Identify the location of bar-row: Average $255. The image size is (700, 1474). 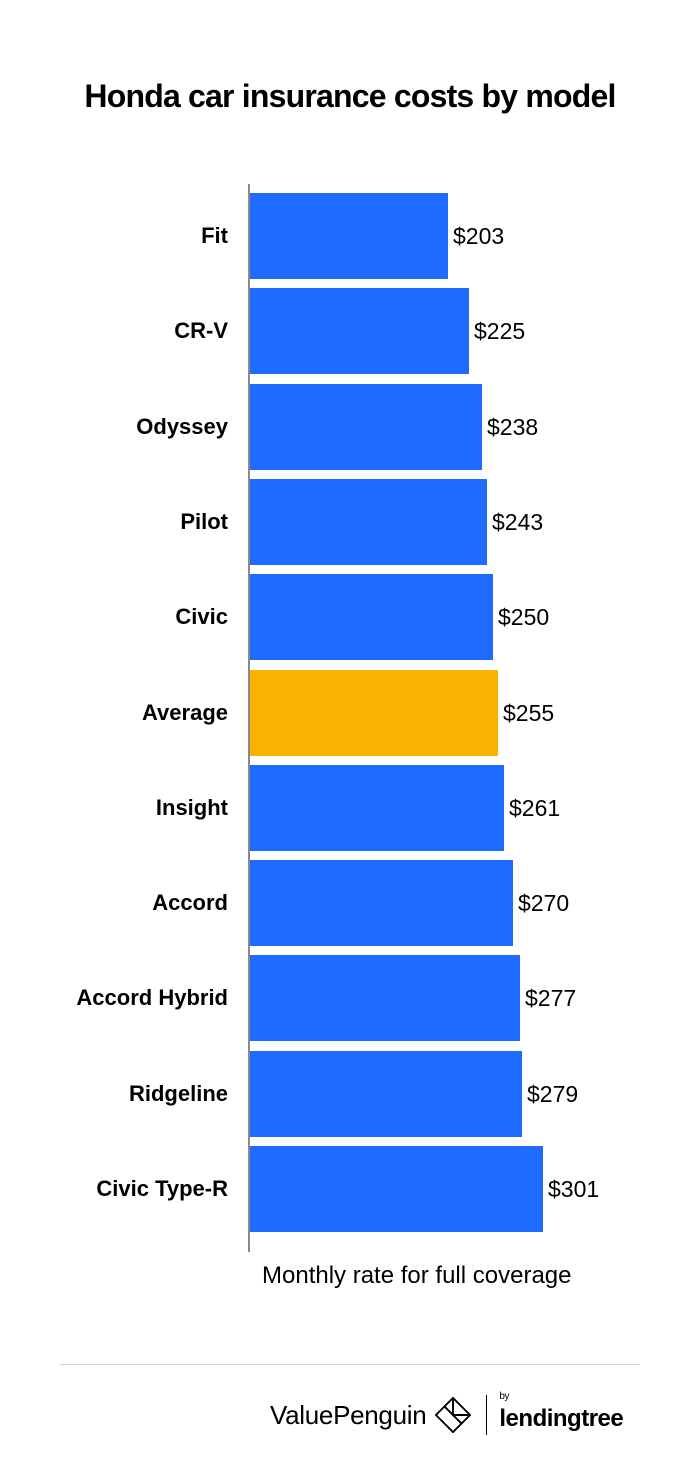
(350, 713).